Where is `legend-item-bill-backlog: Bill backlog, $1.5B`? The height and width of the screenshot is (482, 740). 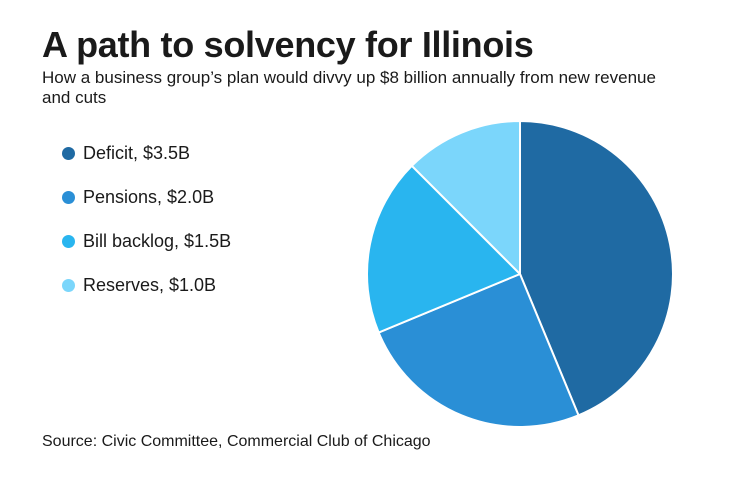
legend-item-bill-backlog: Bill backlog, $1.5B is located at coordinates (146, 241).